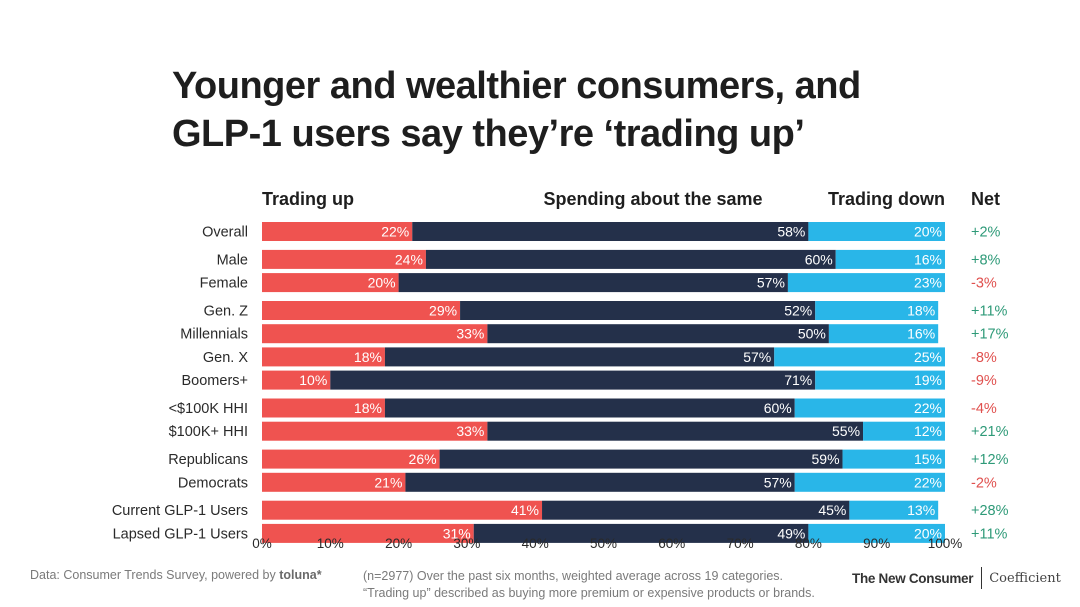  What do you see at coordinates (982, 578) in the screenshot?
I see `credit-divider` at bounding box center [982, 578].